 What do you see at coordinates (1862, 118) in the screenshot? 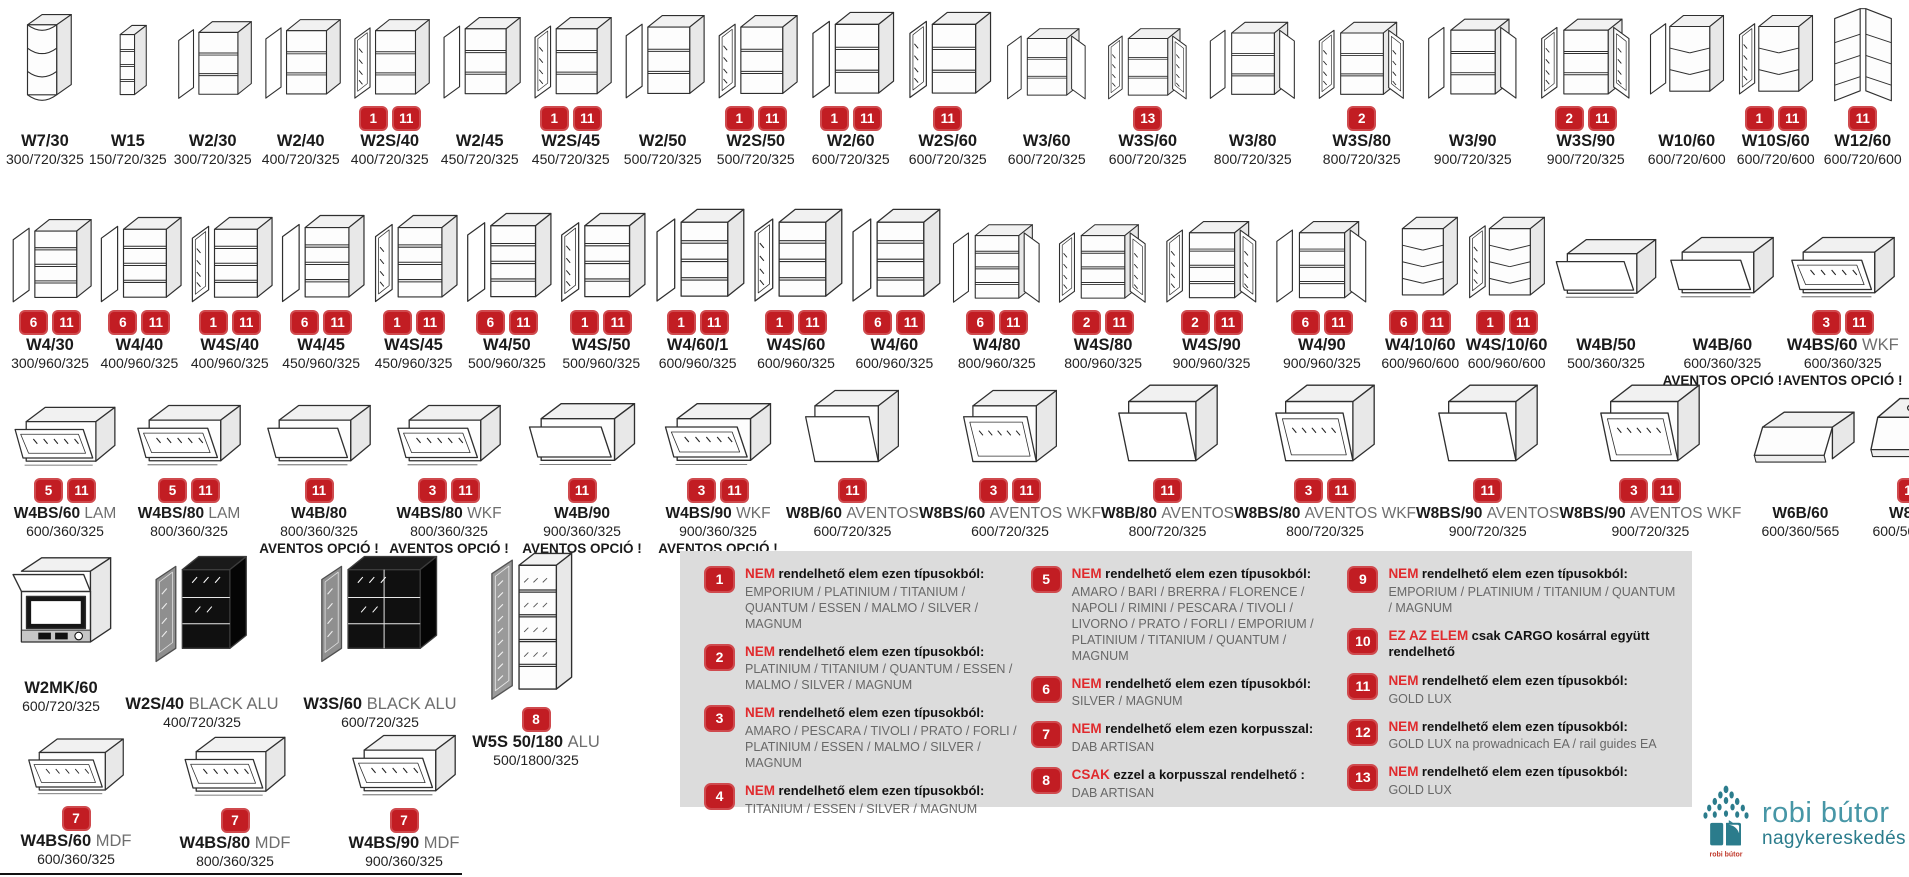
I see `badge-row: 11` at bounding box center [1862, 118].